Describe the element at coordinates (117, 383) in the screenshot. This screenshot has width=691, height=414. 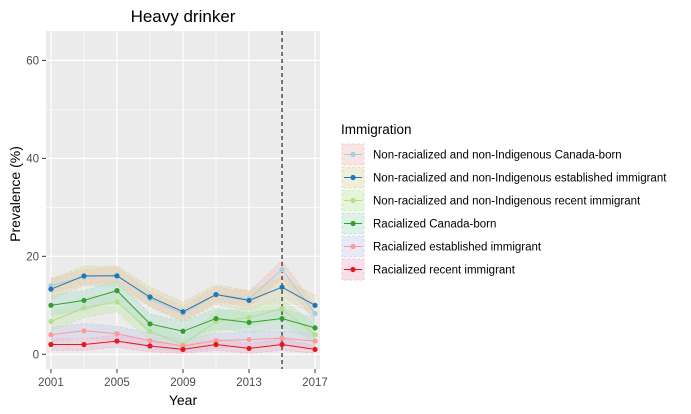
I see `x-tick-label: 2005` at that location.